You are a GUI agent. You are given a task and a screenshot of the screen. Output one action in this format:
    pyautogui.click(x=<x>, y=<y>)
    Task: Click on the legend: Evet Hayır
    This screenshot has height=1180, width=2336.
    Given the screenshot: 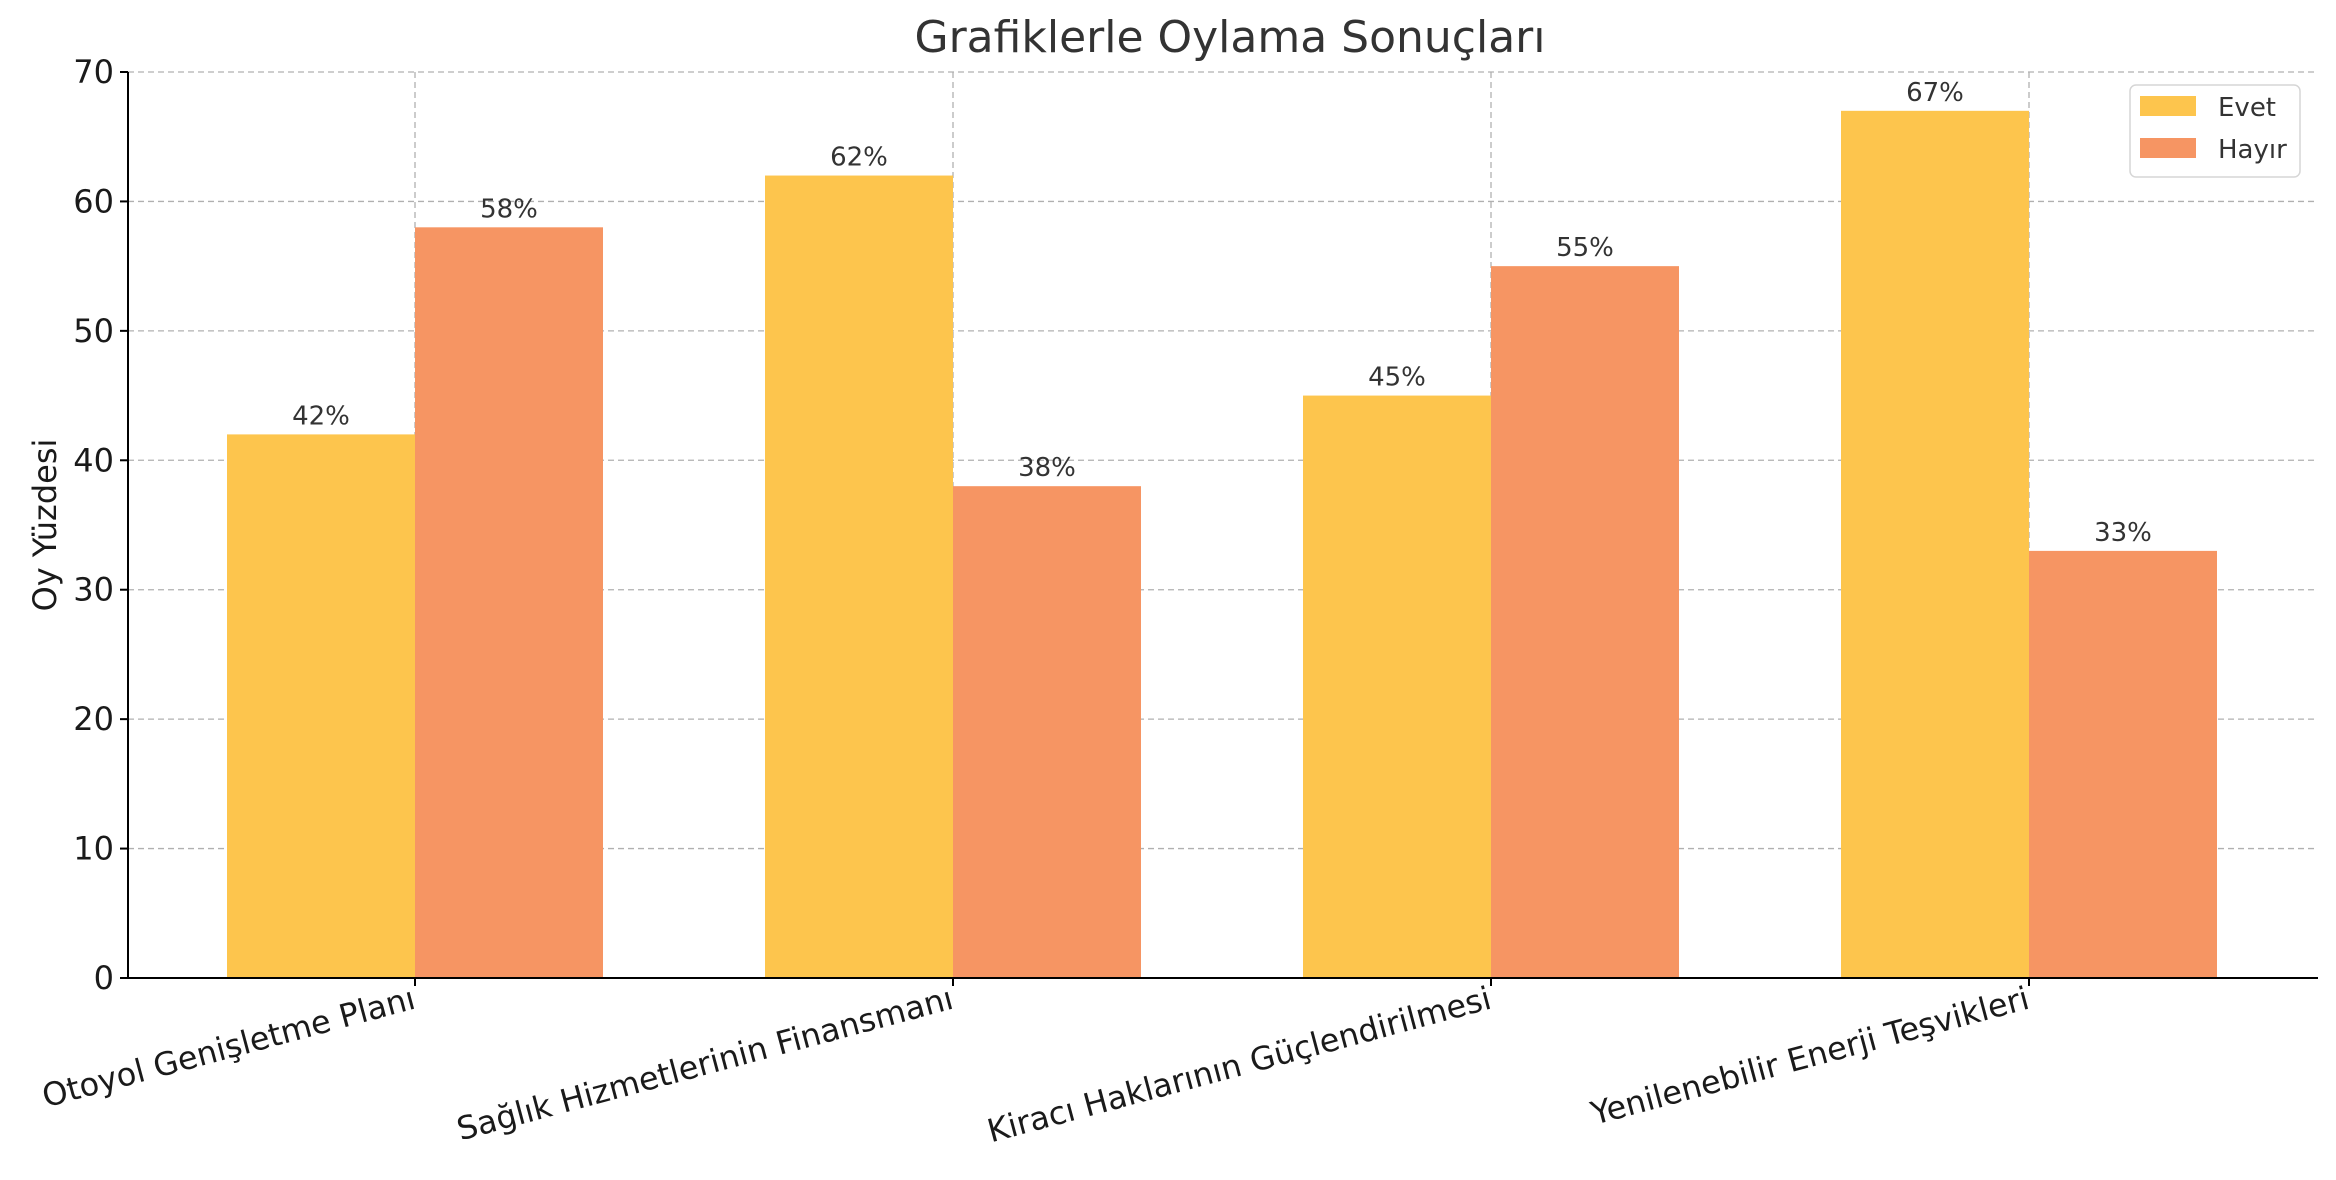 What is the action you would take?
    pyautogui.click(x=2215, y=131)
    